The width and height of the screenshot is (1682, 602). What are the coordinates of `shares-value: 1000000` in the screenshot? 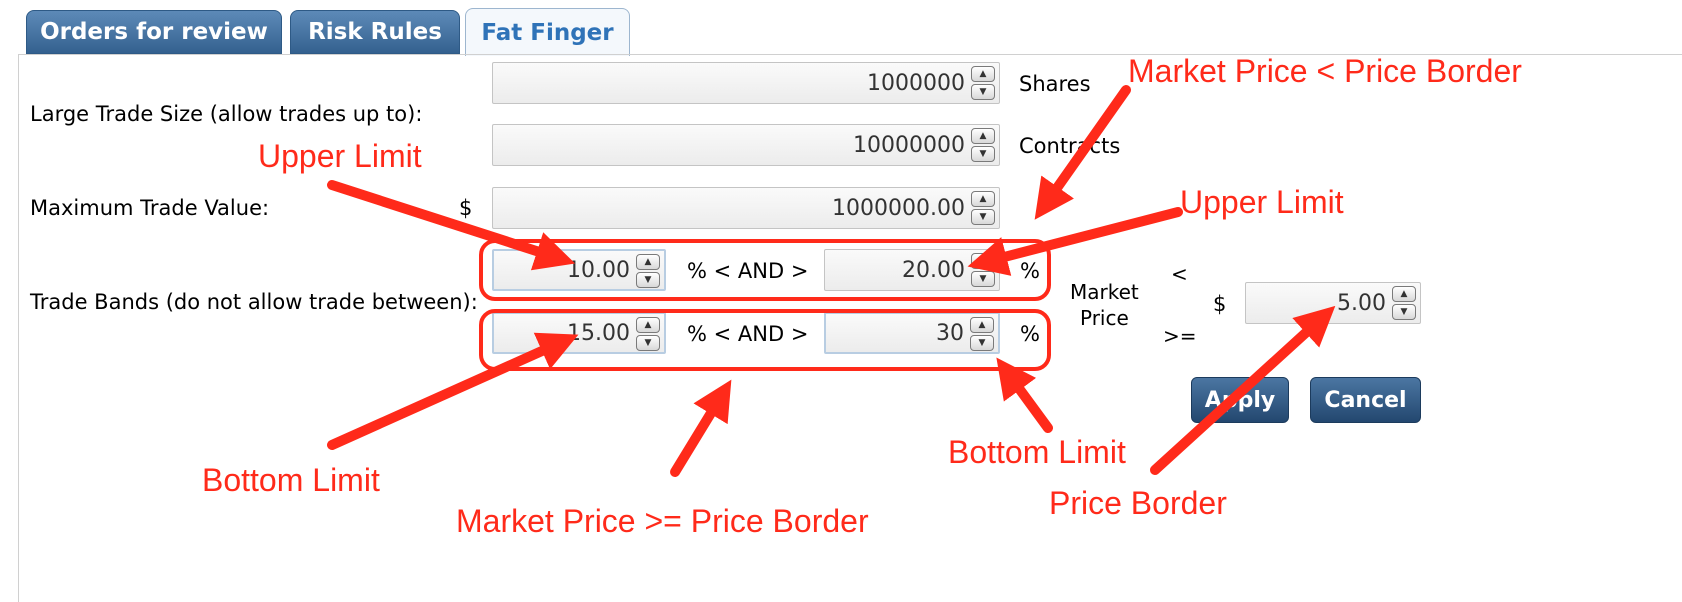 It's located at (916, 83).